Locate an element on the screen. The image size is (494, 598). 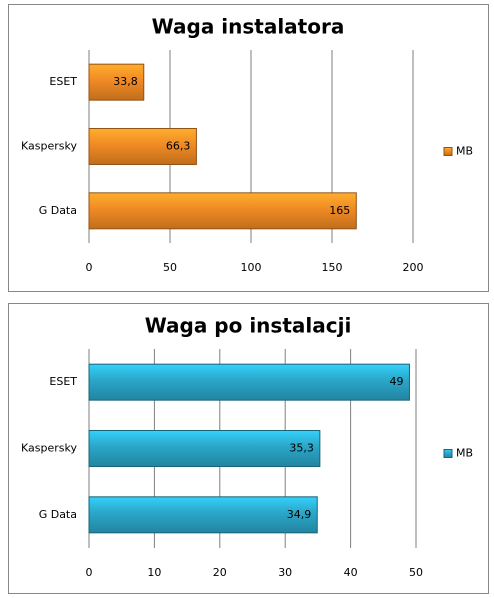
data-label: 34,9 is located at coordinates (299, 514).